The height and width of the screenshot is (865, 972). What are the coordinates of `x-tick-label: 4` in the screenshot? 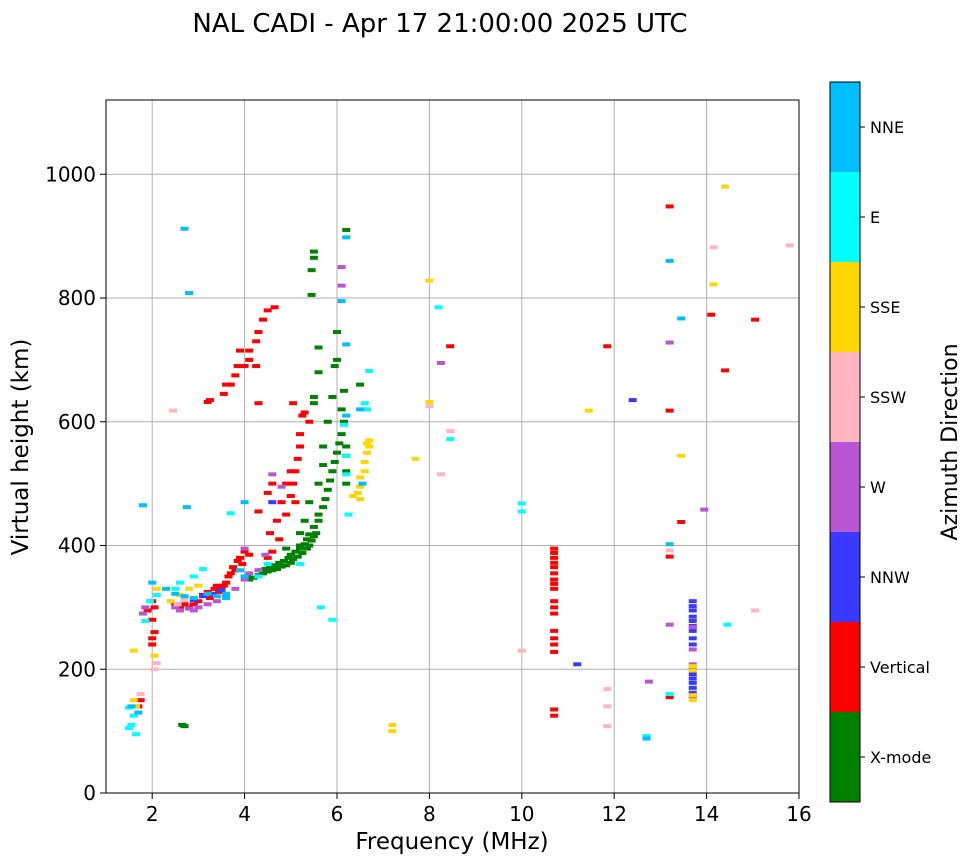 It's located at (244, 814).